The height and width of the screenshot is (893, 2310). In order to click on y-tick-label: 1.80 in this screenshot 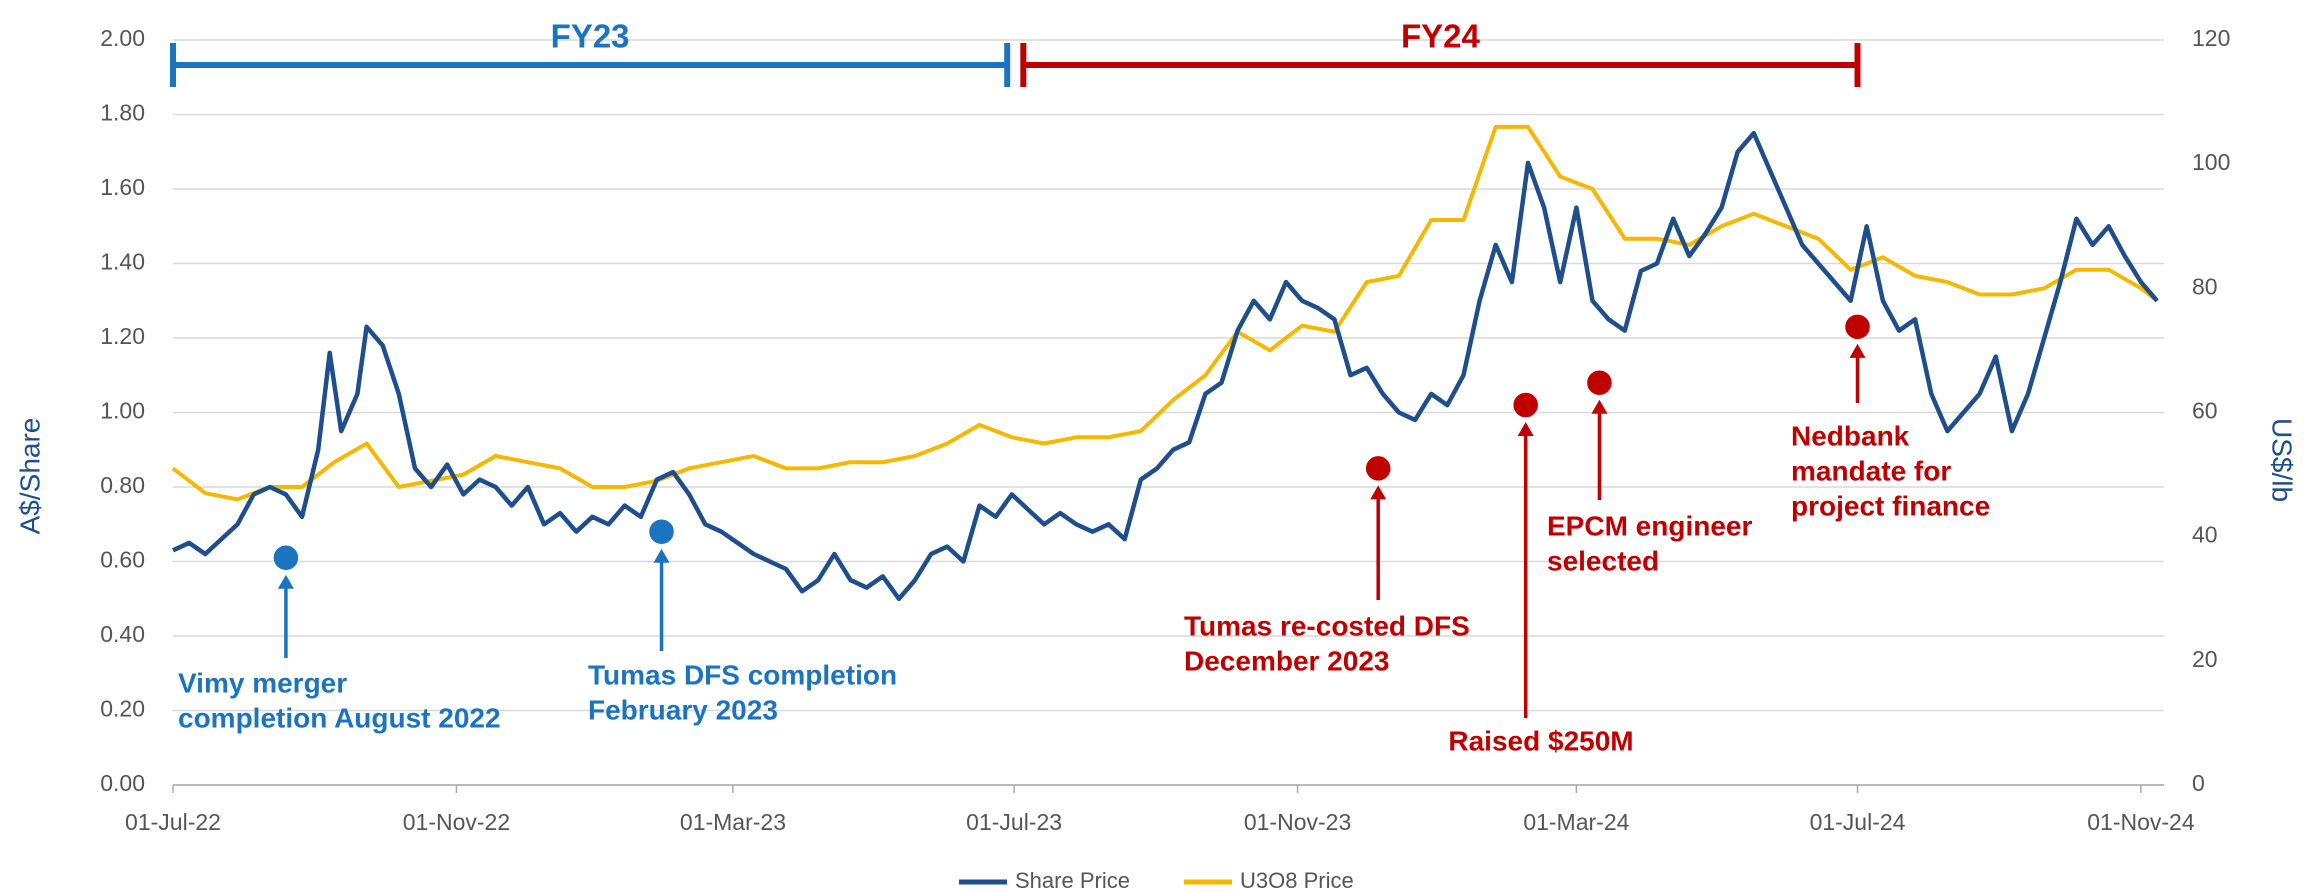, I will do `click(122, 113)`.